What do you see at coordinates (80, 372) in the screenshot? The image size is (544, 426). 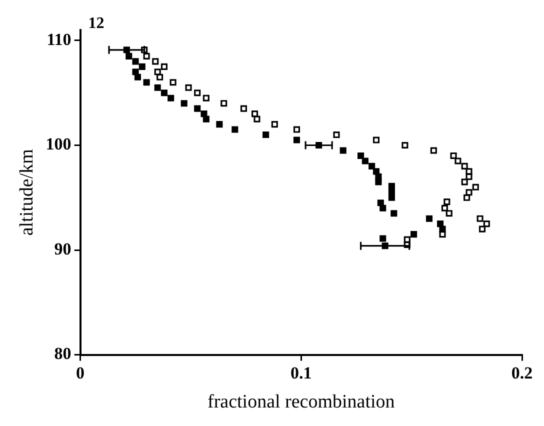 I see `x-tick-label: 0` at bounding box center [80, 372].